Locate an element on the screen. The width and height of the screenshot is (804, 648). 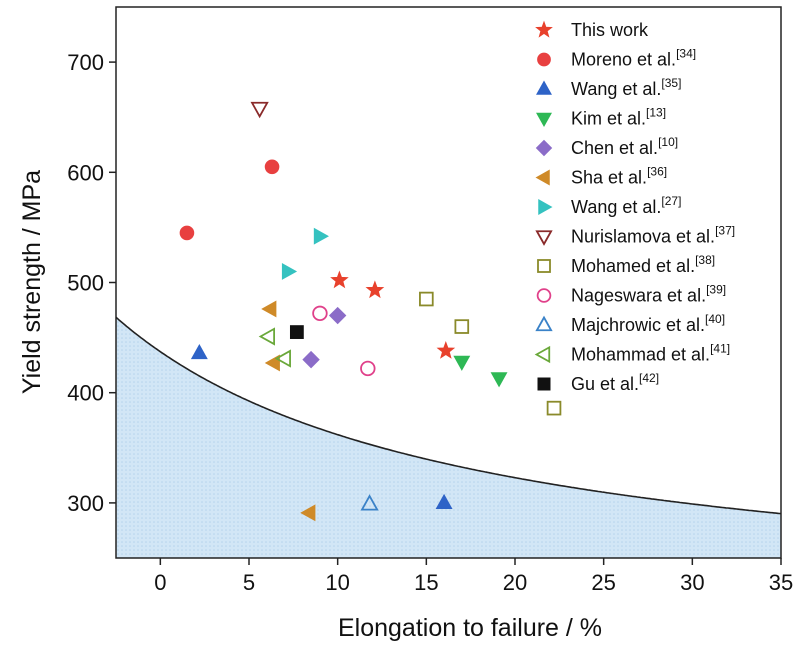
legend-series-name: Nageswara et al. is located at coordinates (638, 296).